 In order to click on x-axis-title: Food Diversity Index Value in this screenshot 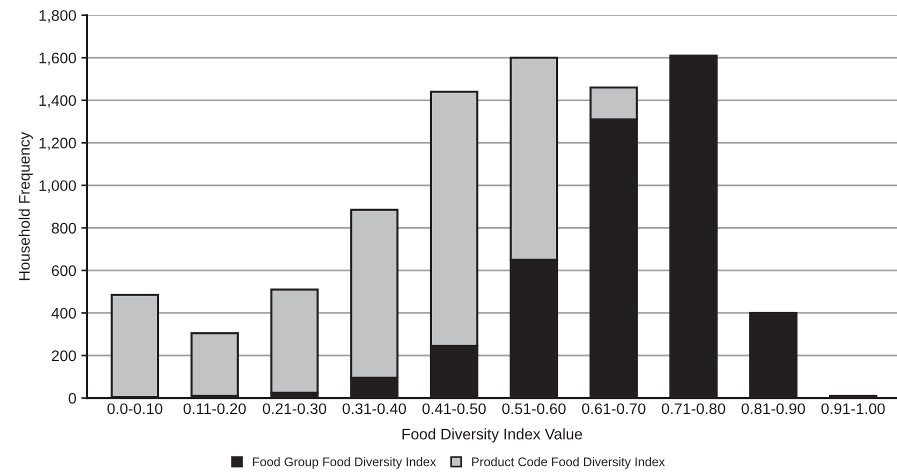, I will do `click(492, 435)`.